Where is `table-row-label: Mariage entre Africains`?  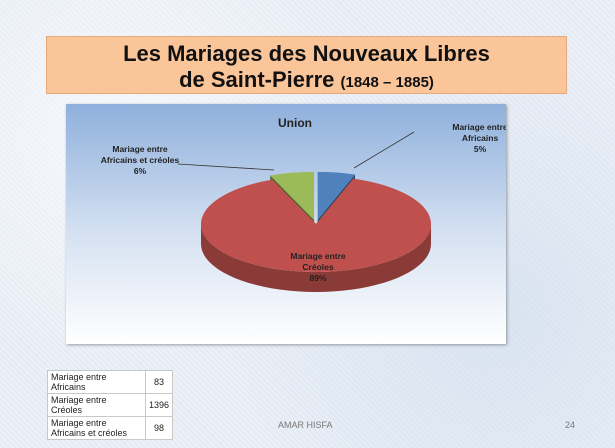 table-row-label: Mariage entre Africains is located at coordinates (96, 382).